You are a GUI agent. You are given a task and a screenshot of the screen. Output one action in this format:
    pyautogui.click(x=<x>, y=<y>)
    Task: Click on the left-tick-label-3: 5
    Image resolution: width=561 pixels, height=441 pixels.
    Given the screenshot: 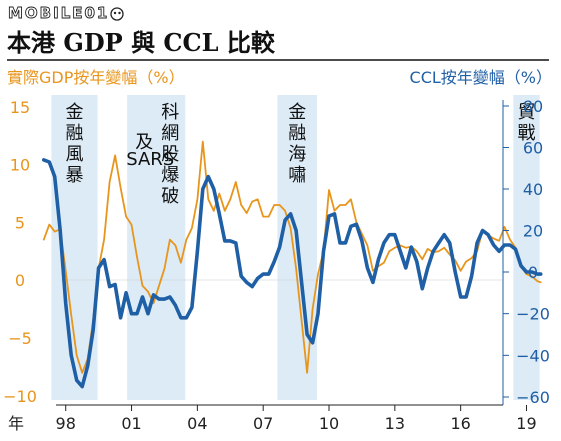 What is the action you would take?
    pyautogui.click(x=20, y=222)
    